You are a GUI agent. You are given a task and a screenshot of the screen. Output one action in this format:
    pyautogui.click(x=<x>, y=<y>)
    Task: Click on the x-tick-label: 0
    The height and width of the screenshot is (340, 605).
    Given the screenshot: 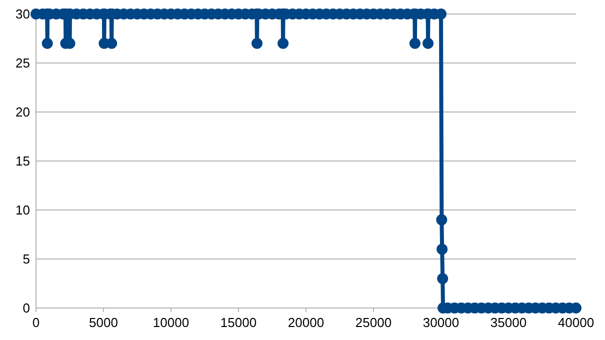 What is the action you would take?
    pyautogui.click(x=36, y=322)
    